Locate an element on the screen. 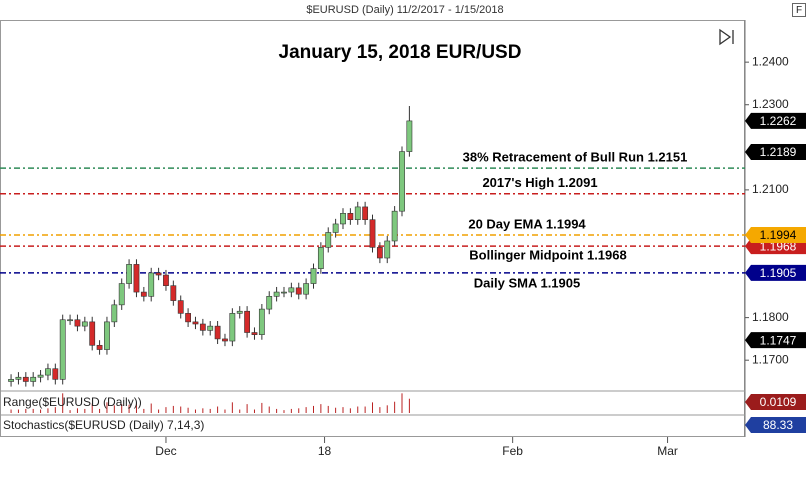 The height and width of the screenshot is (498, 810). chart-title: January 15, 2018 EUR/USD is located at coordinates (400, 52).